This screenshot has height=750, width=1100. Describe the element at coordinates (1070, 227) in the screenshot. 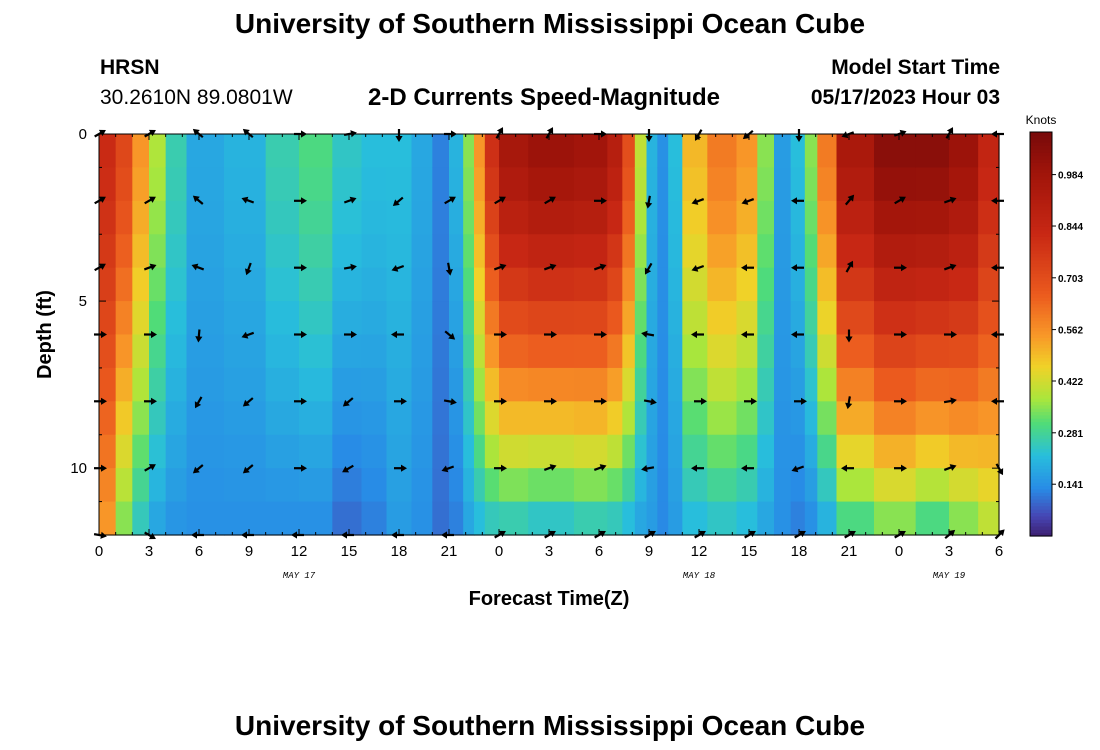

I see `colorbar-tick-label: 0.844` at that location.